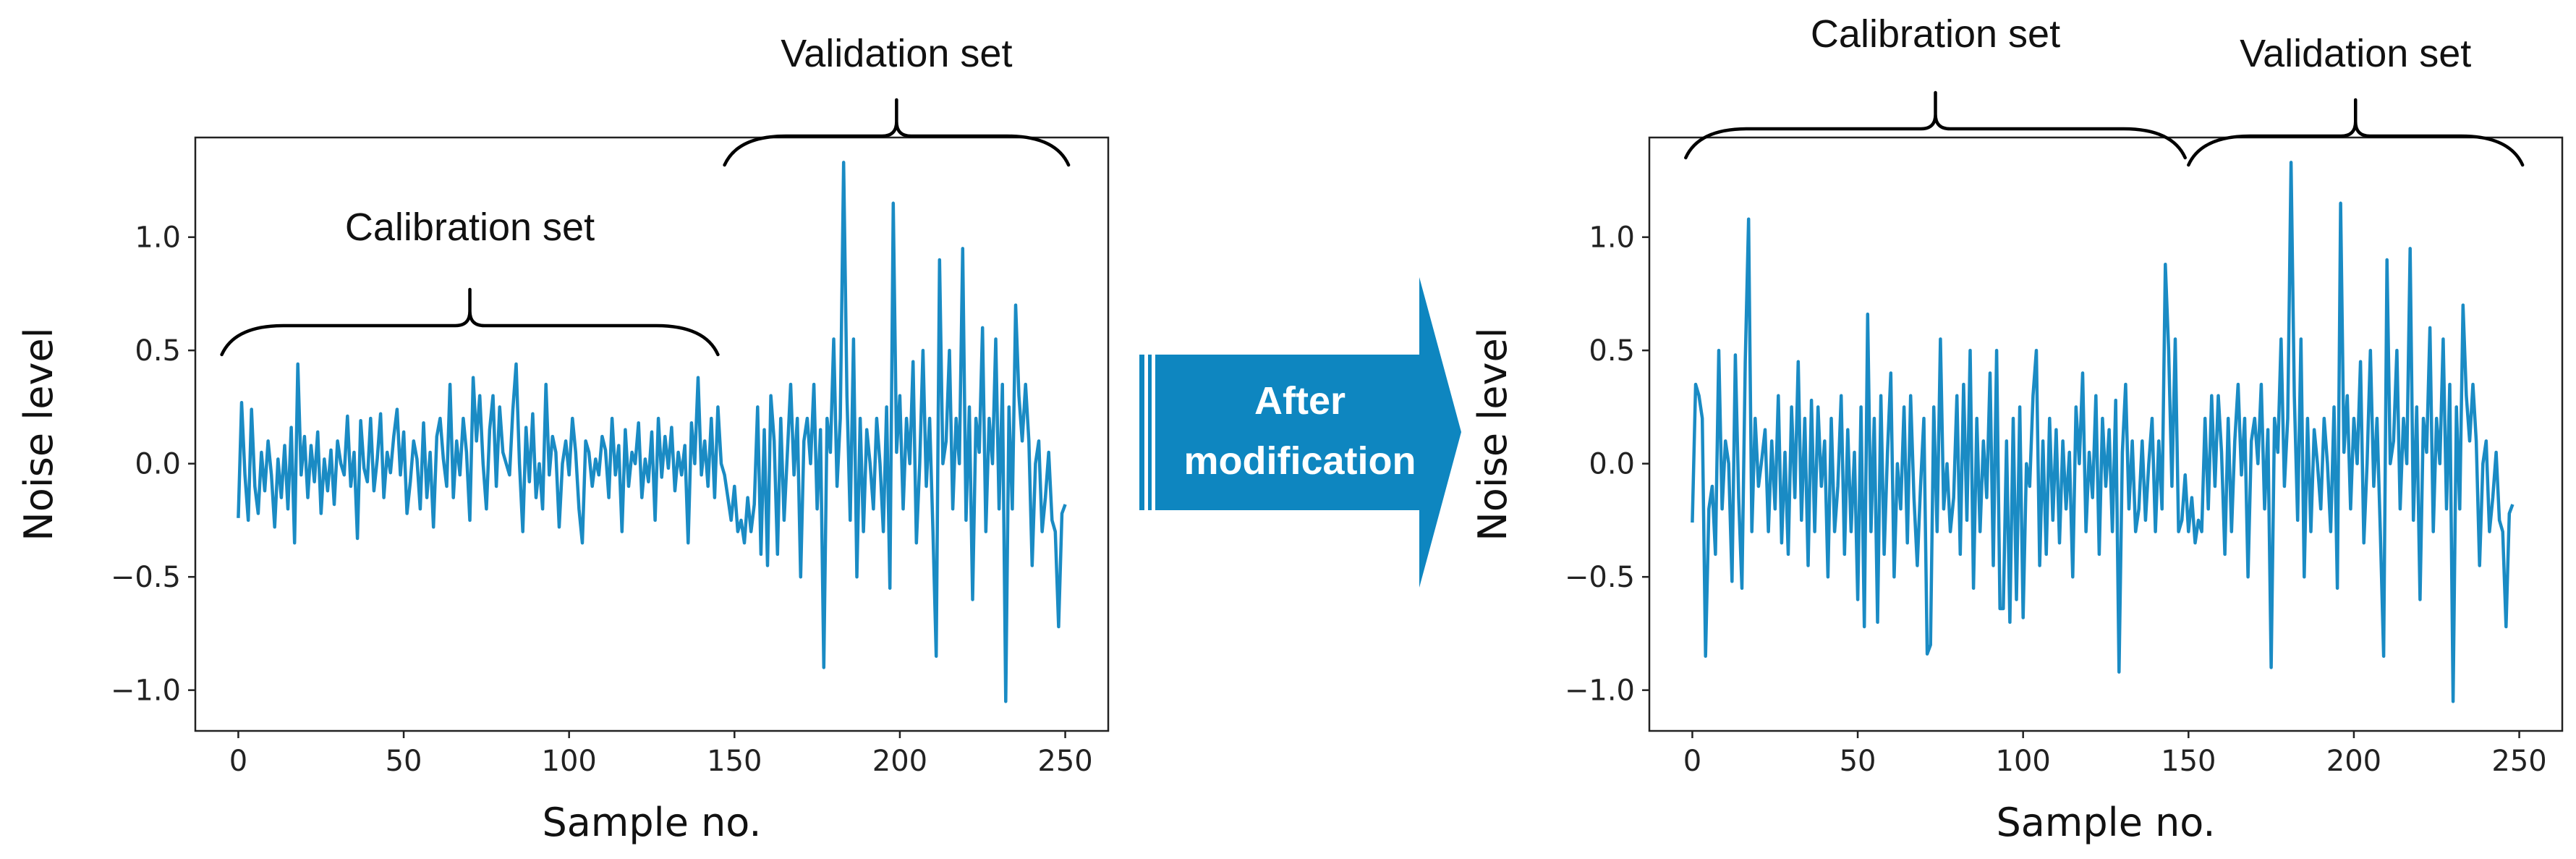  I want to click on calibration-brace-after, so click(1935, 125).